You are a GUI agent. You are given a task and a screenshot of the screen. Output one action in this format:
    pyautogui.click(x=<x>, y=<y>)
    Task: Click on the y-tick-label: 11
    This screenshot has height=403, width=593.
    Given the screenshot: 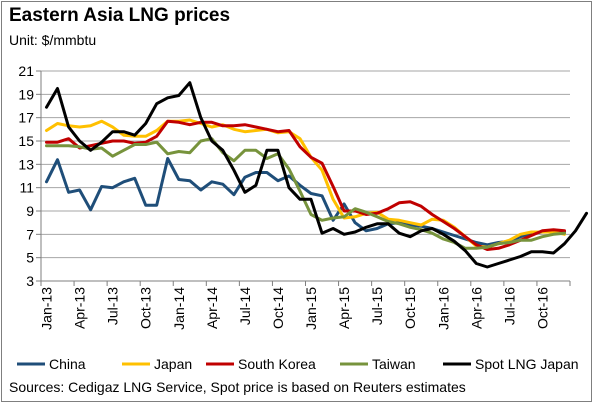 What is the action you would take?
    pyautogui.click(x=26, y=188)
    